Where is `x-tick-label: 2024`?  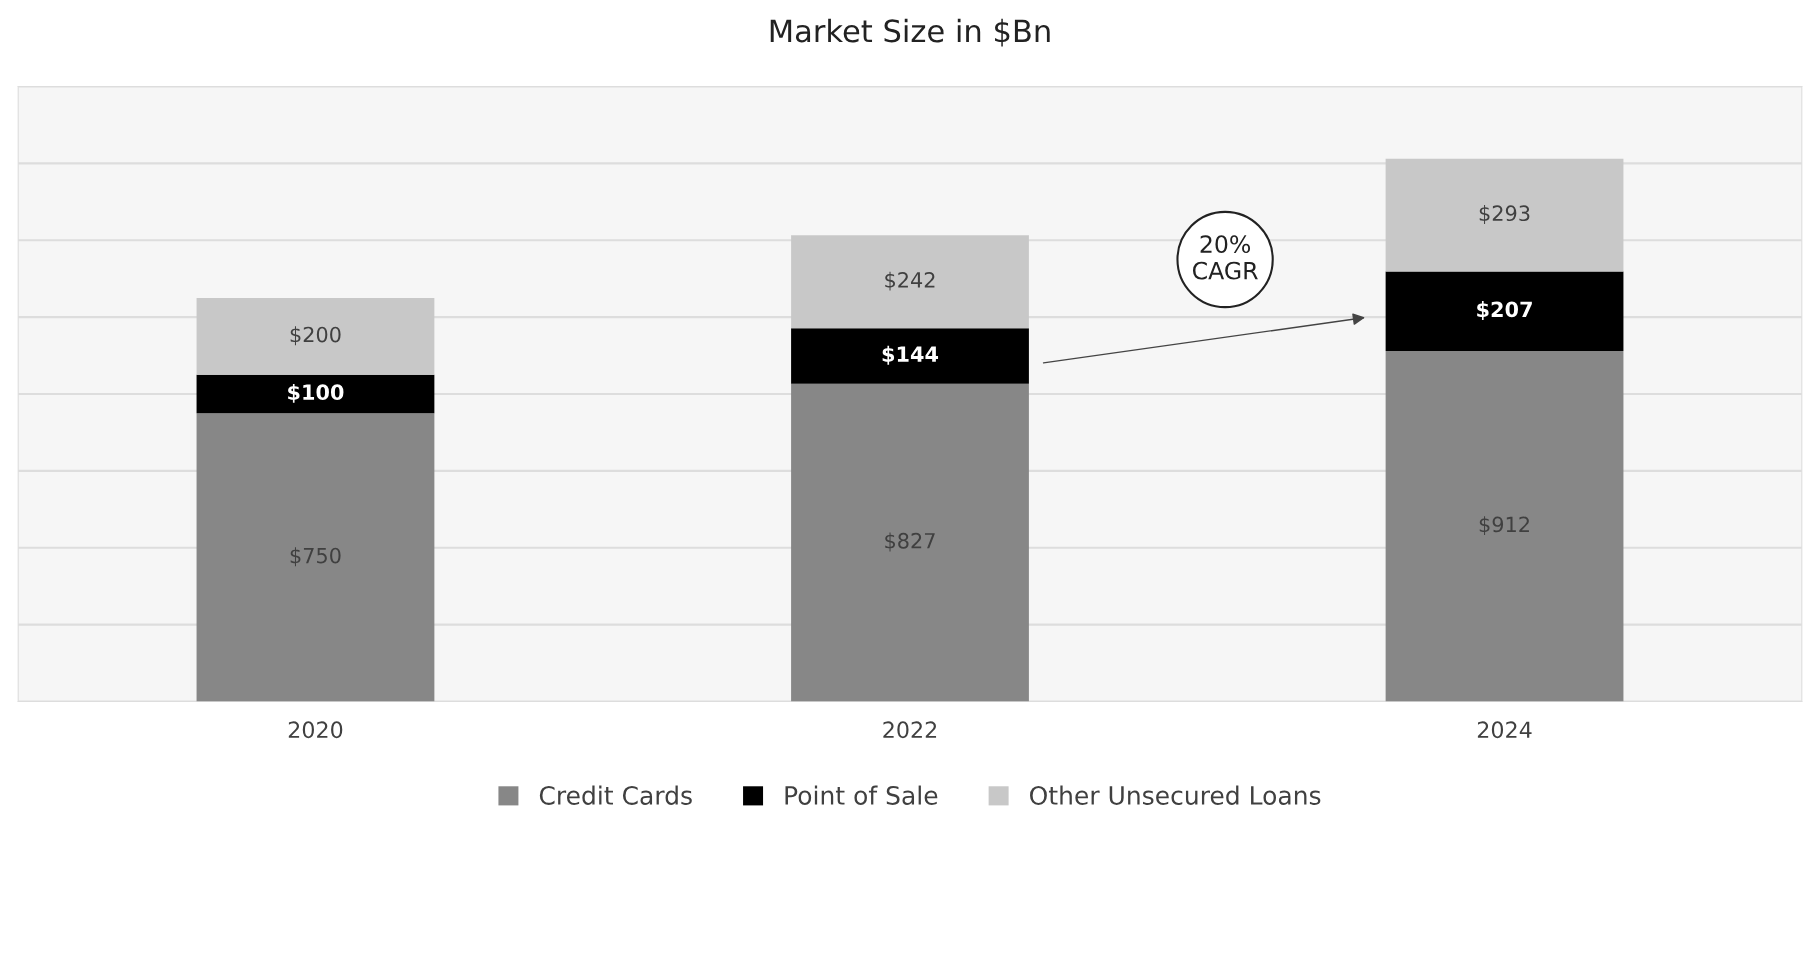
x-tick-label: 2024 is located at coordinates (1504, 730).